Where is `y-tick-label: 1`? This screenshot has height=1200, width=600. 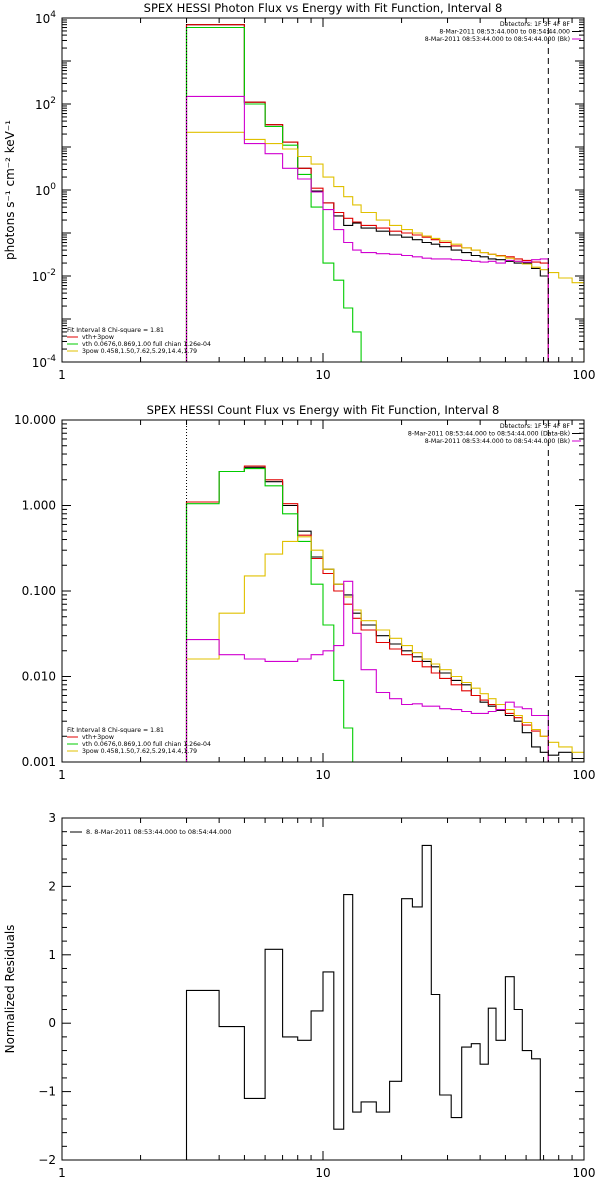 y-tick-label: 1 is located at coordinates (52, 955).